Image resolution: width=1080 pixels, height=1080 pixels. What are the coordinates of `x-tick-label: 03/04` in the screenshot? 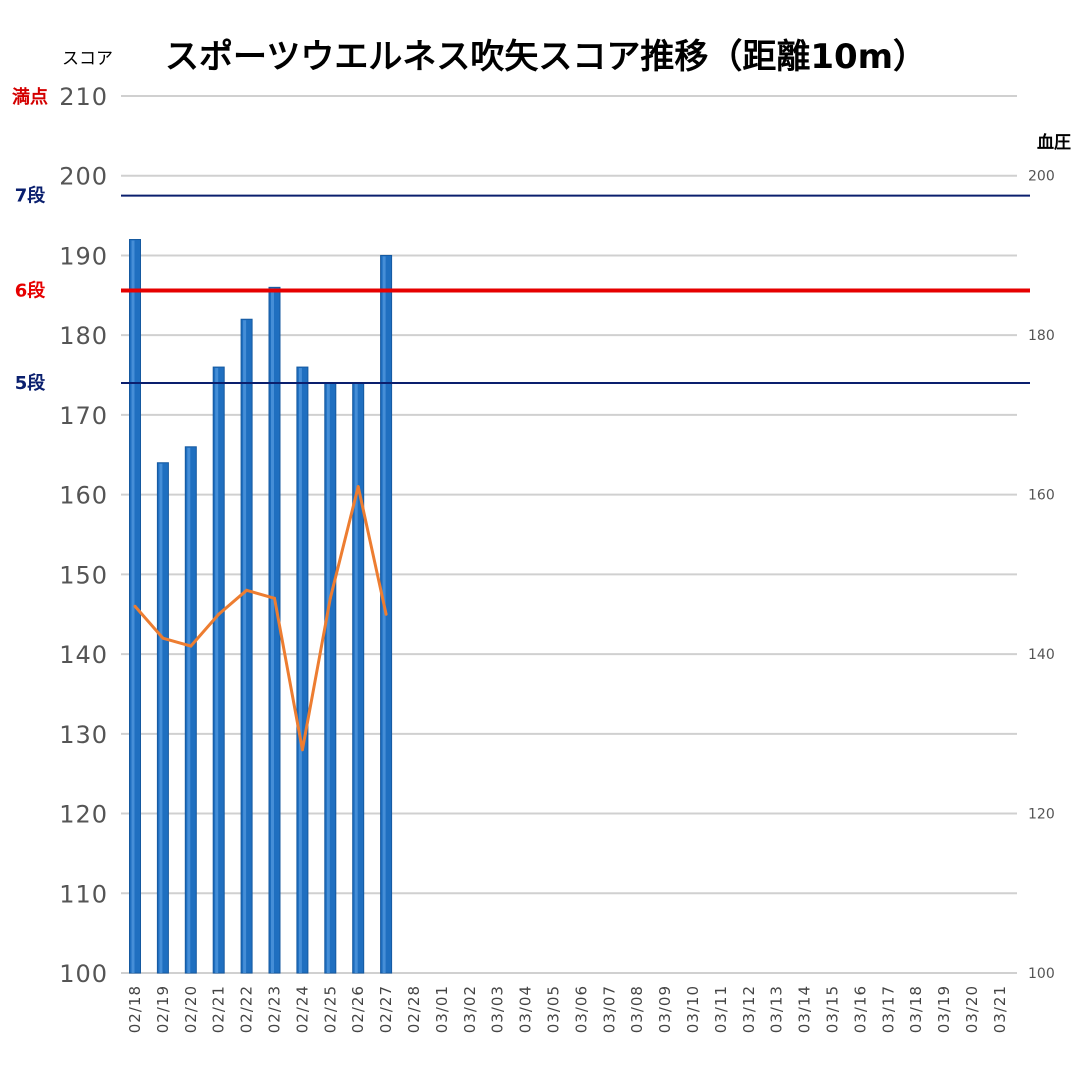 It's located at (526, 1009).